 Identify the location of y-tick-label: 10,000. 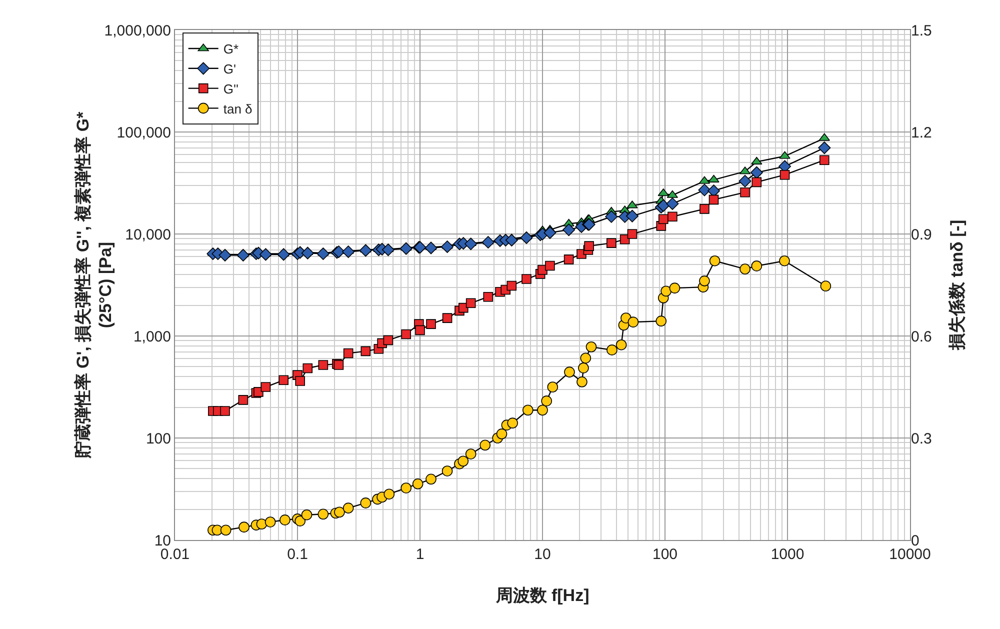
(148, 235).